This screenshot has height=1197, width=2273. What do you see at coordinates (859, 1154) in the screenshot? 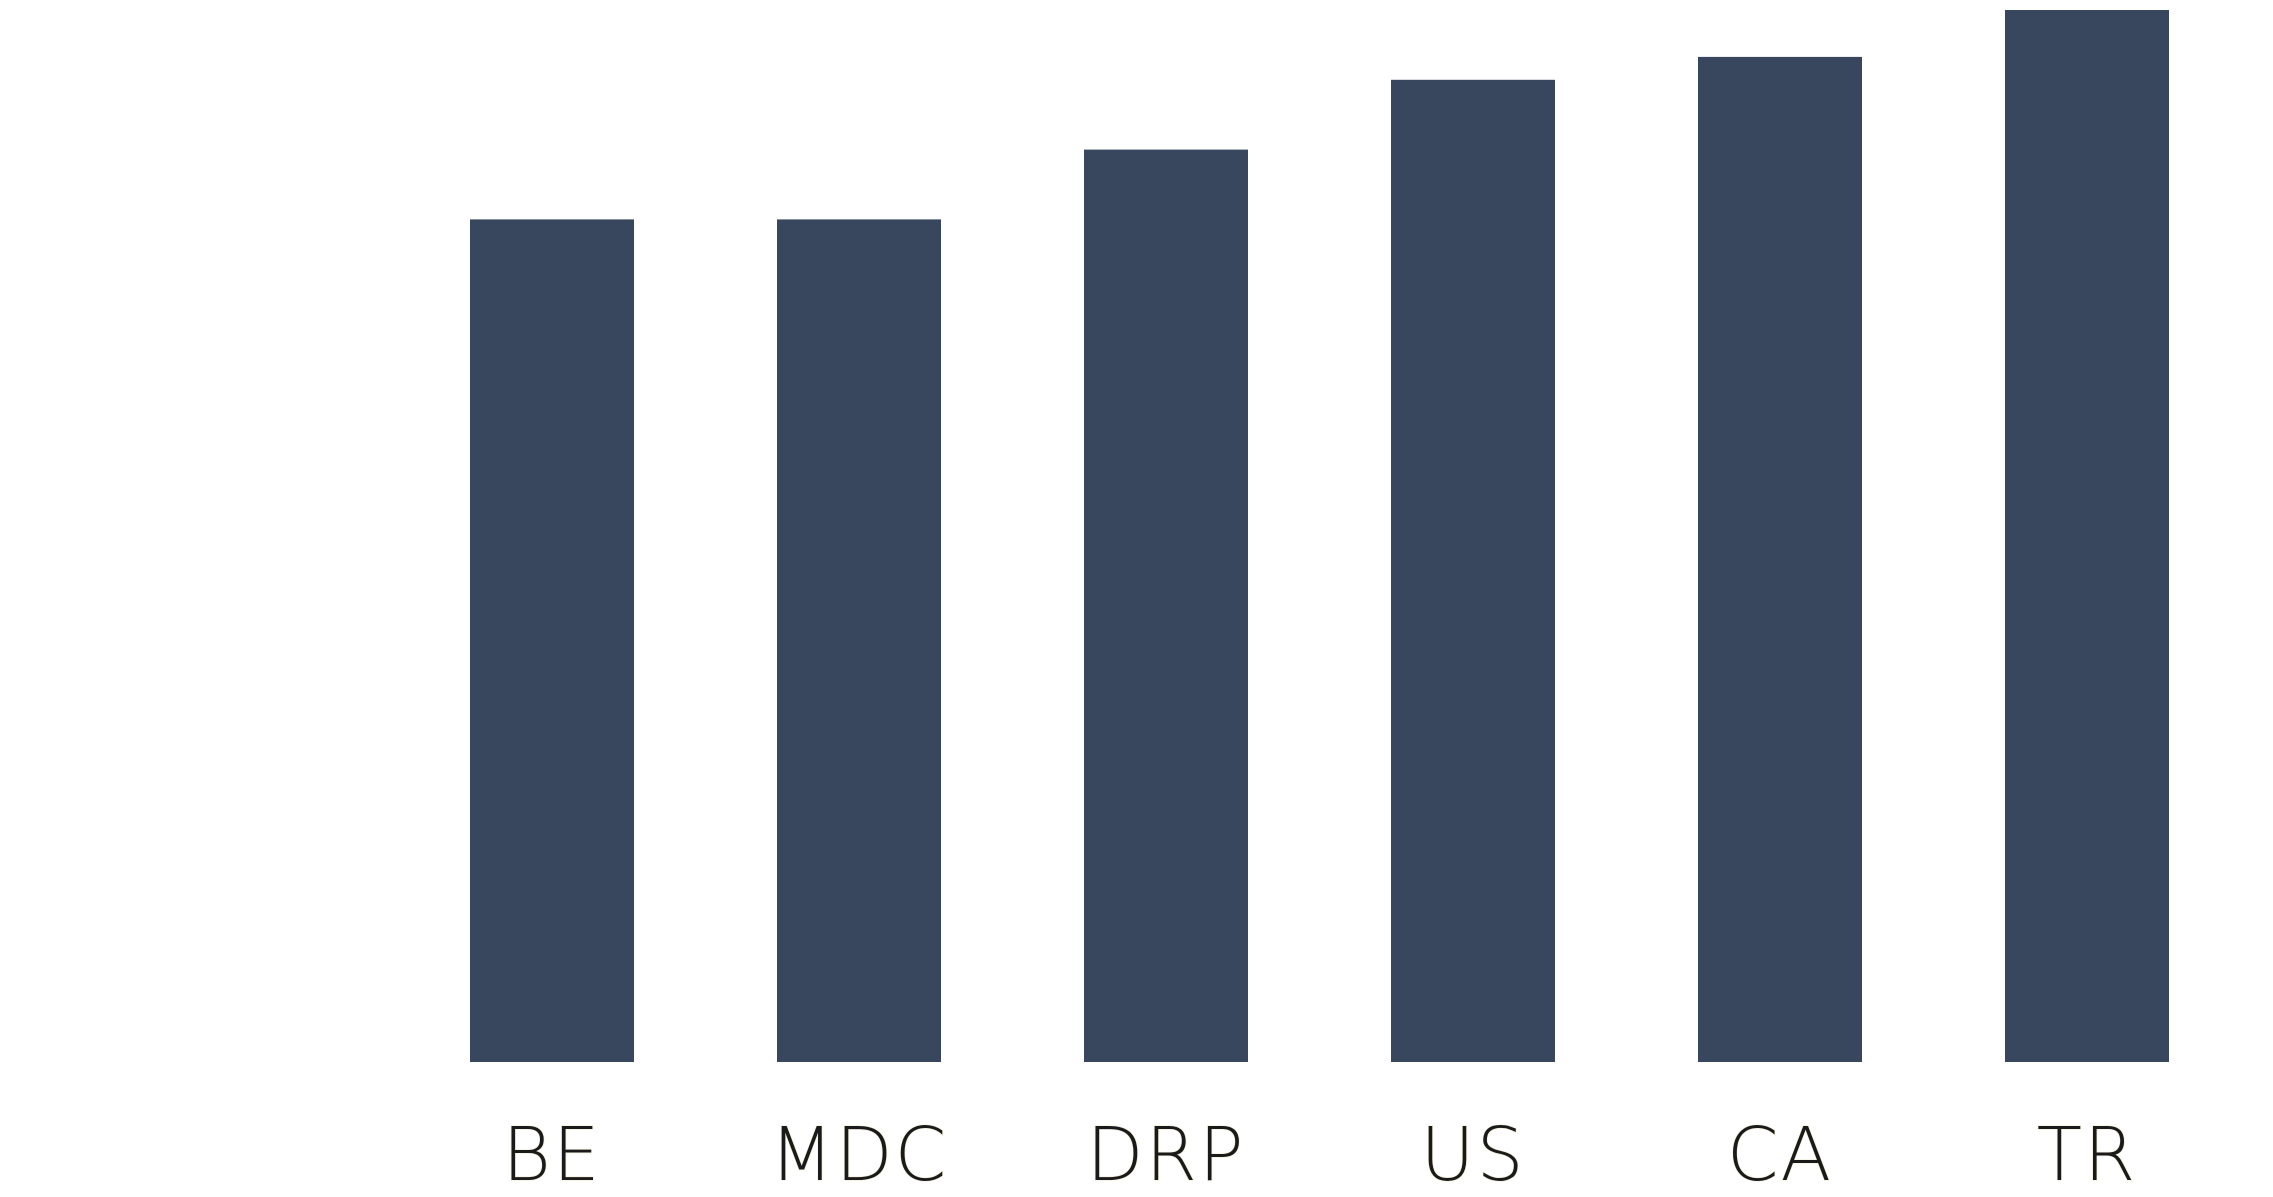
I see `x-tick-label-mdc: MDC` at bounding box center [859, 1154].